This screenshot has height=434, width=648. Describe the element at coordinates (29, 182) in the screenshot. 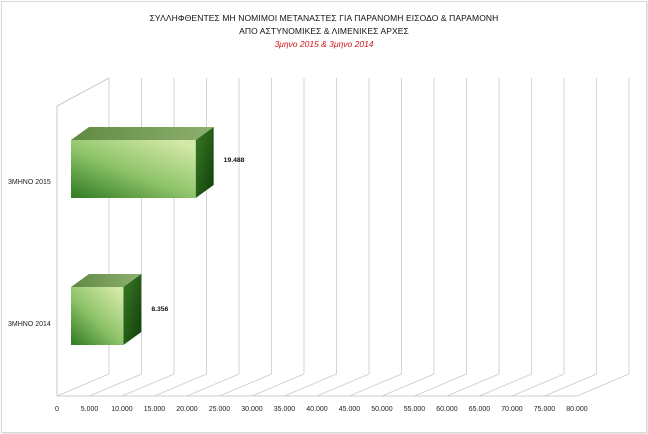

I see `category-label: 3ΜΗΝΟ 2015` at that location.